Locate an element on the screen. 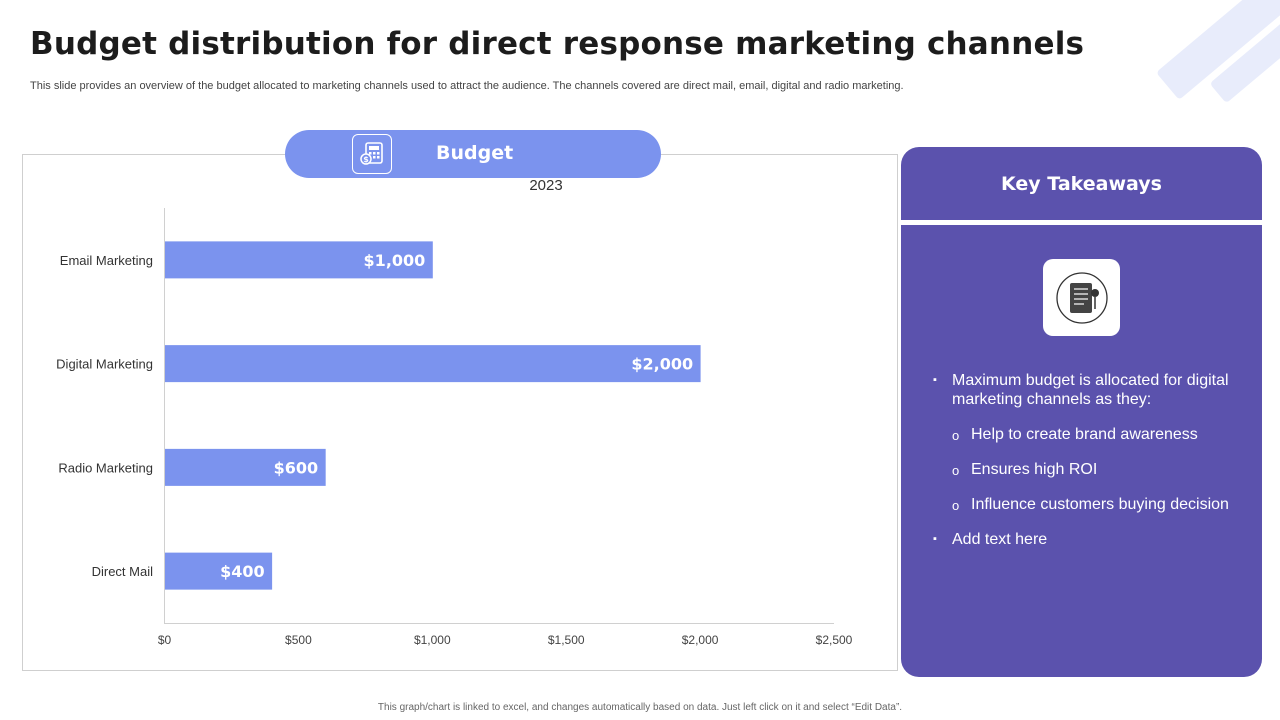  x-tick-label: $1,500 is located at coordinates (566, 640).